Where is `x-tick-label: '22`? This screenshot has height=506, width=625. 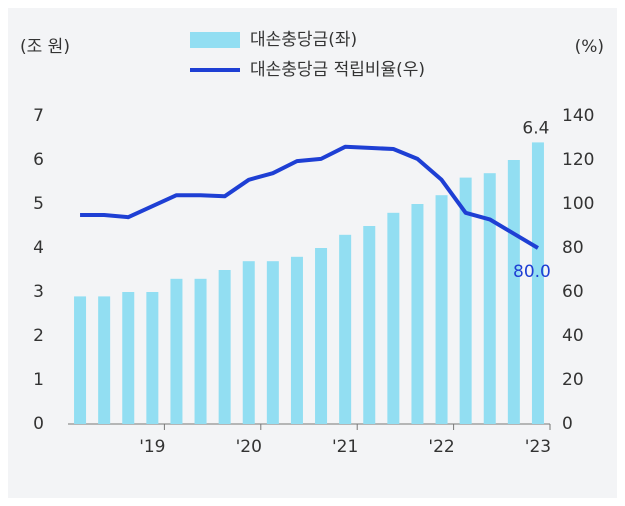 x-tick-label: '22 is located at coordinates (441, 447).